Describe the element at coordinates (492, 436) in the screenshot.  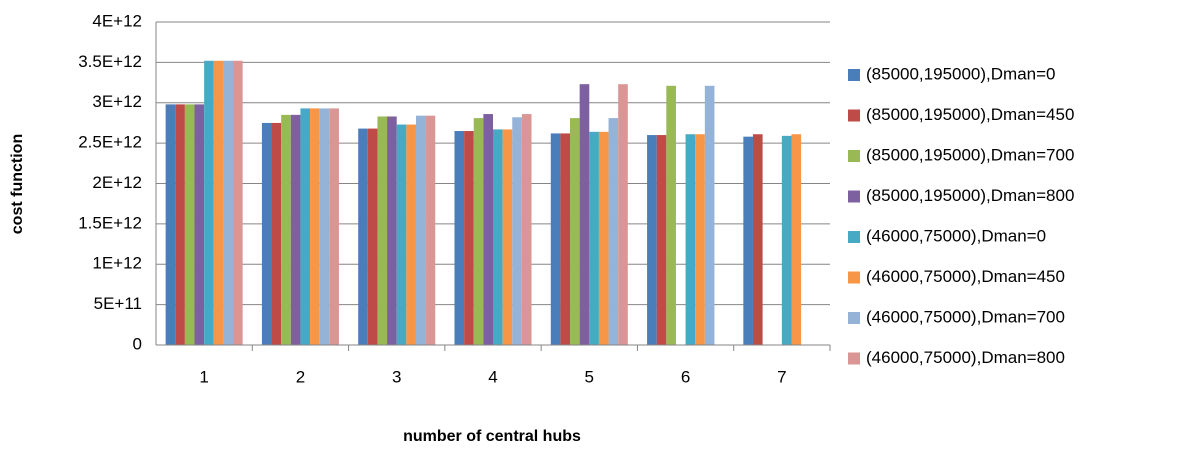
I see `x-axis-title: number of central hubs` at that location.